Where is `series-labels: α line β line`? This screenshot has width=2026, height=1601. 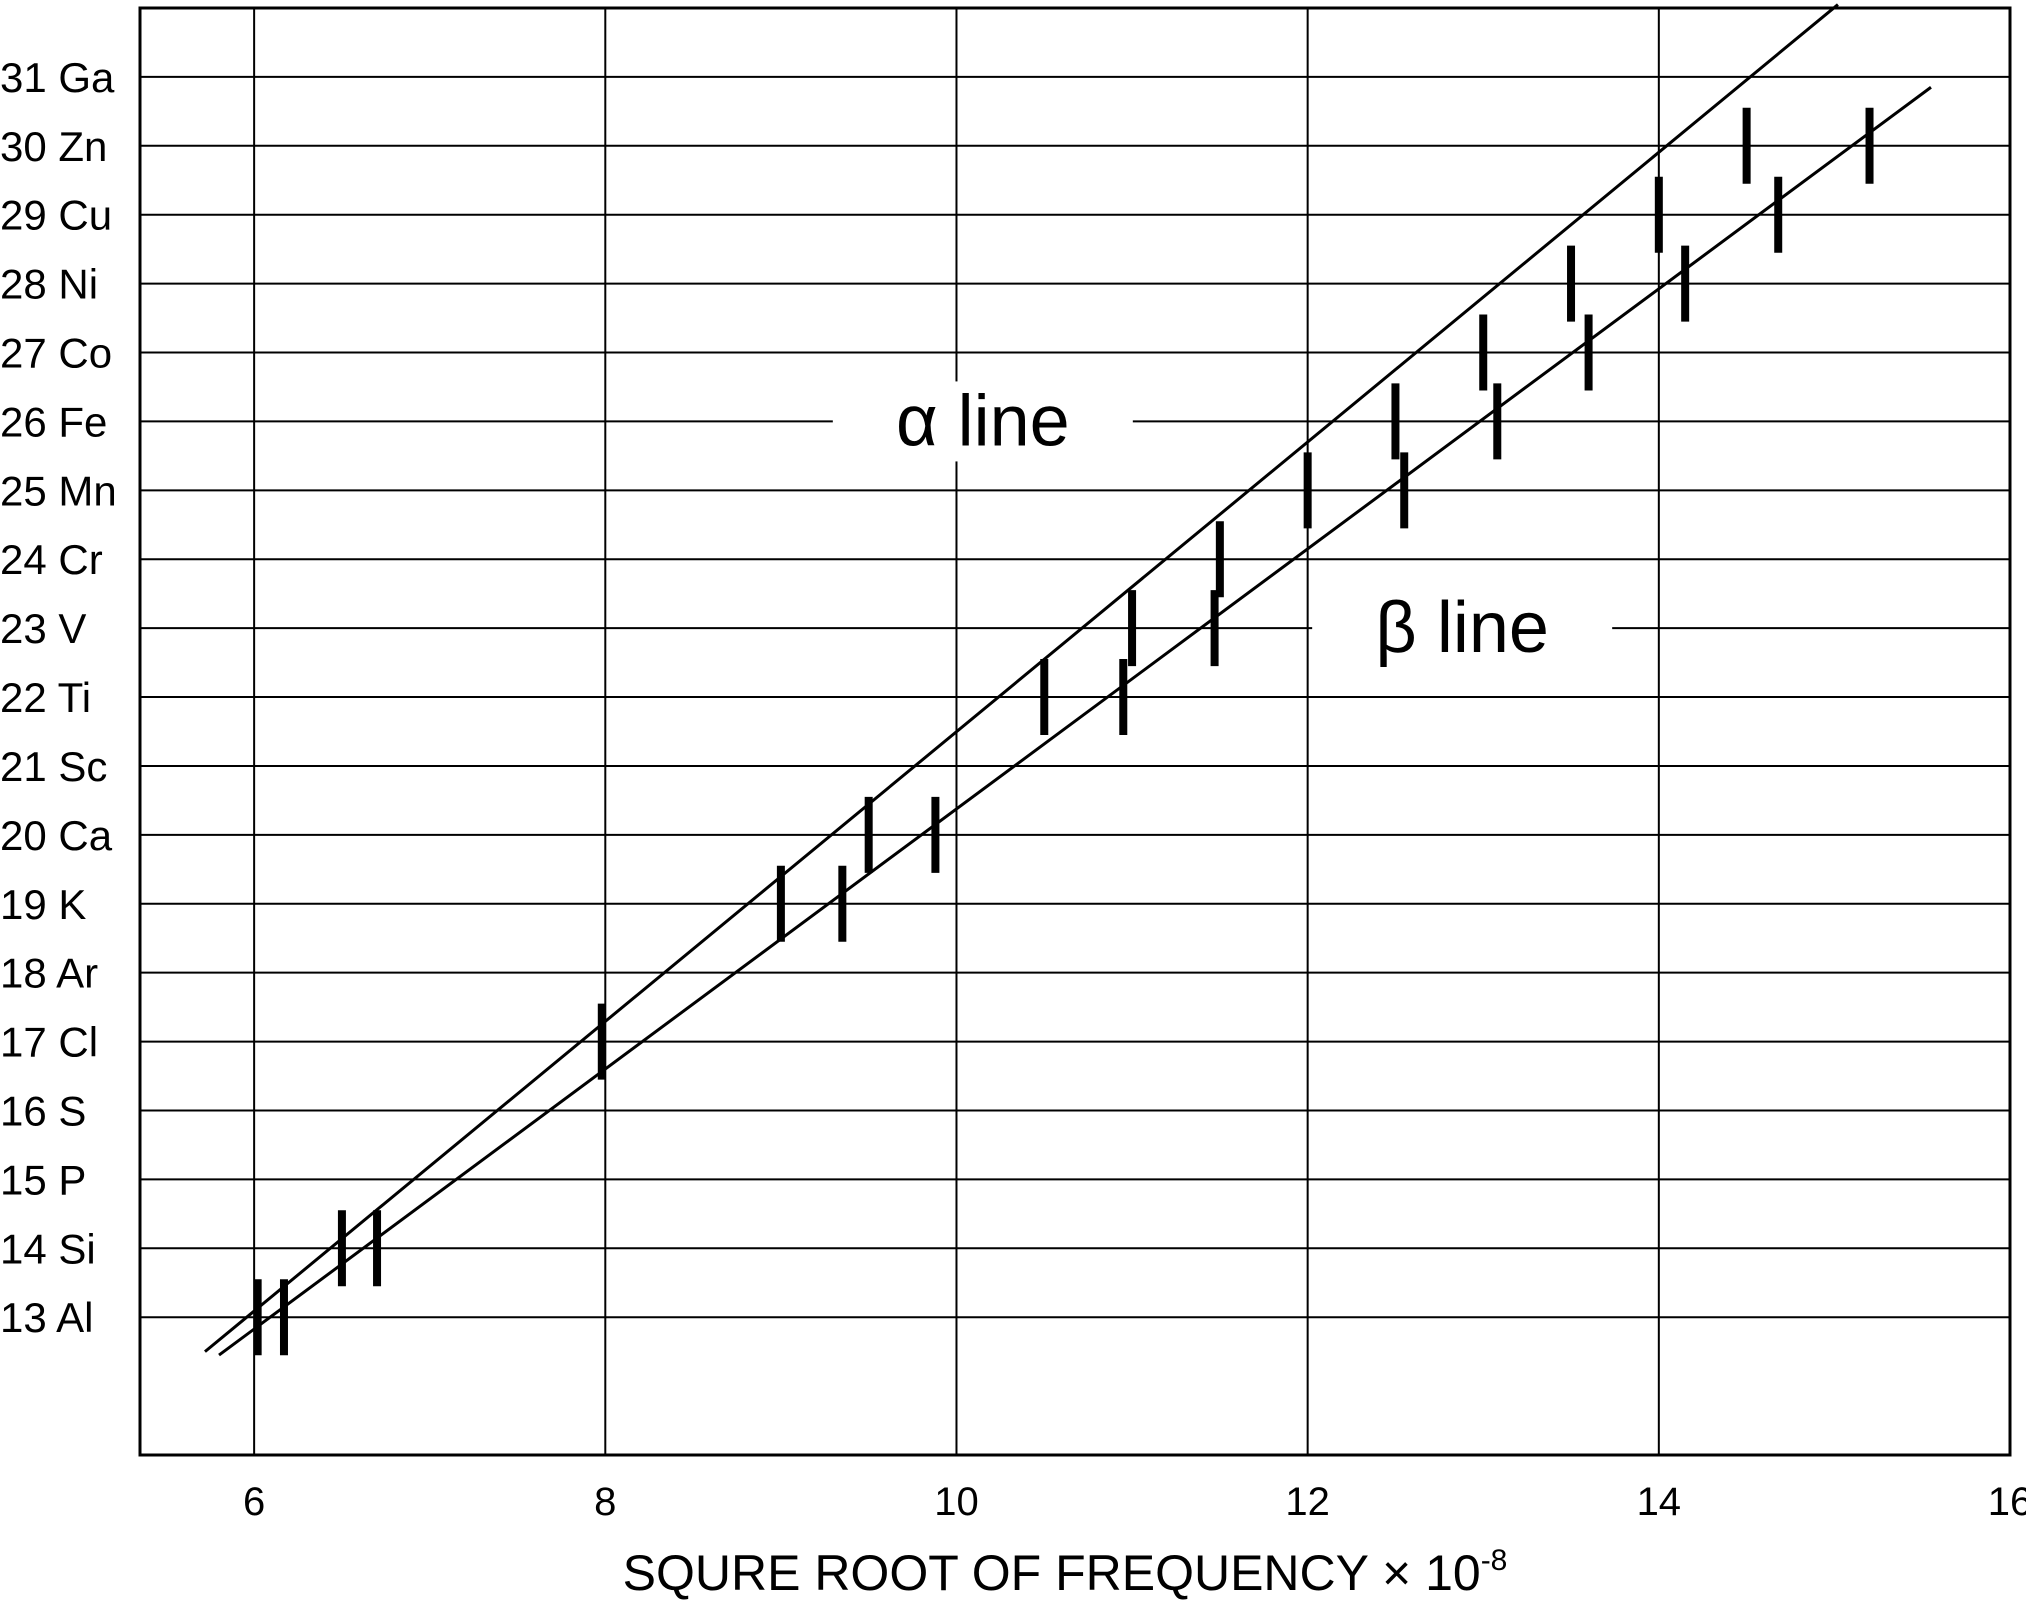
series-labels: α line β line is located at coordinates (1222, 525).